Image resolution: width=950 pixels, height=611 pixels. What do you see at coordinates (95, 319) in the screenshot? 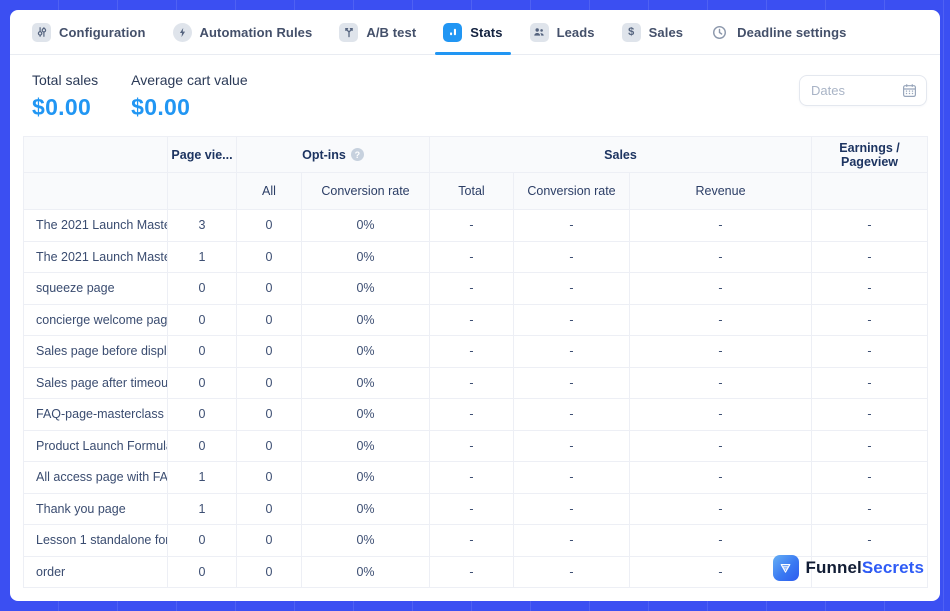
I see `page-name-cell: concierge welcome page` at bounding box center [95, 319].